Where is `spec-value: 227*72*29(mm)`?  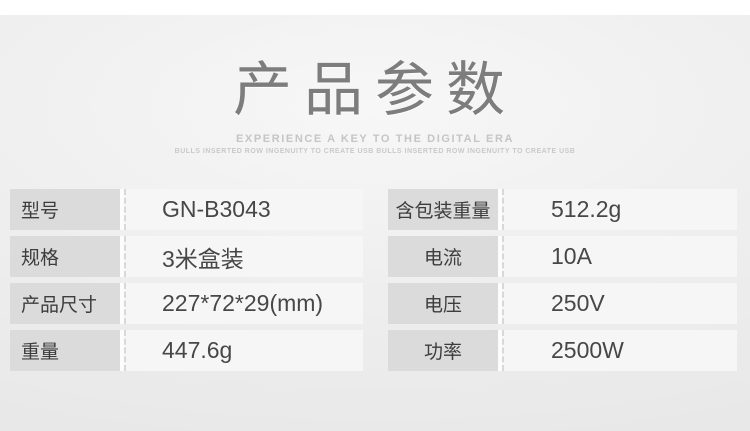
spec-value: 227*72*29(mm) is located at coordinates (243, 303).